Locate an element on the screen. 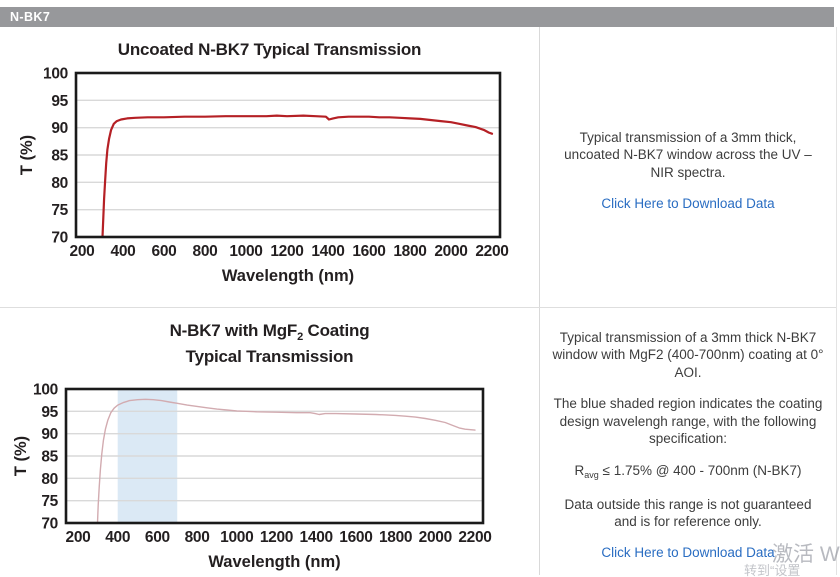 The height and width of the screenshot is (577, 840). coating-spec-text: Ravg ≤ 1.75% @ 400 - 700nm (N-BK7) is located at coordinates (688, 471).